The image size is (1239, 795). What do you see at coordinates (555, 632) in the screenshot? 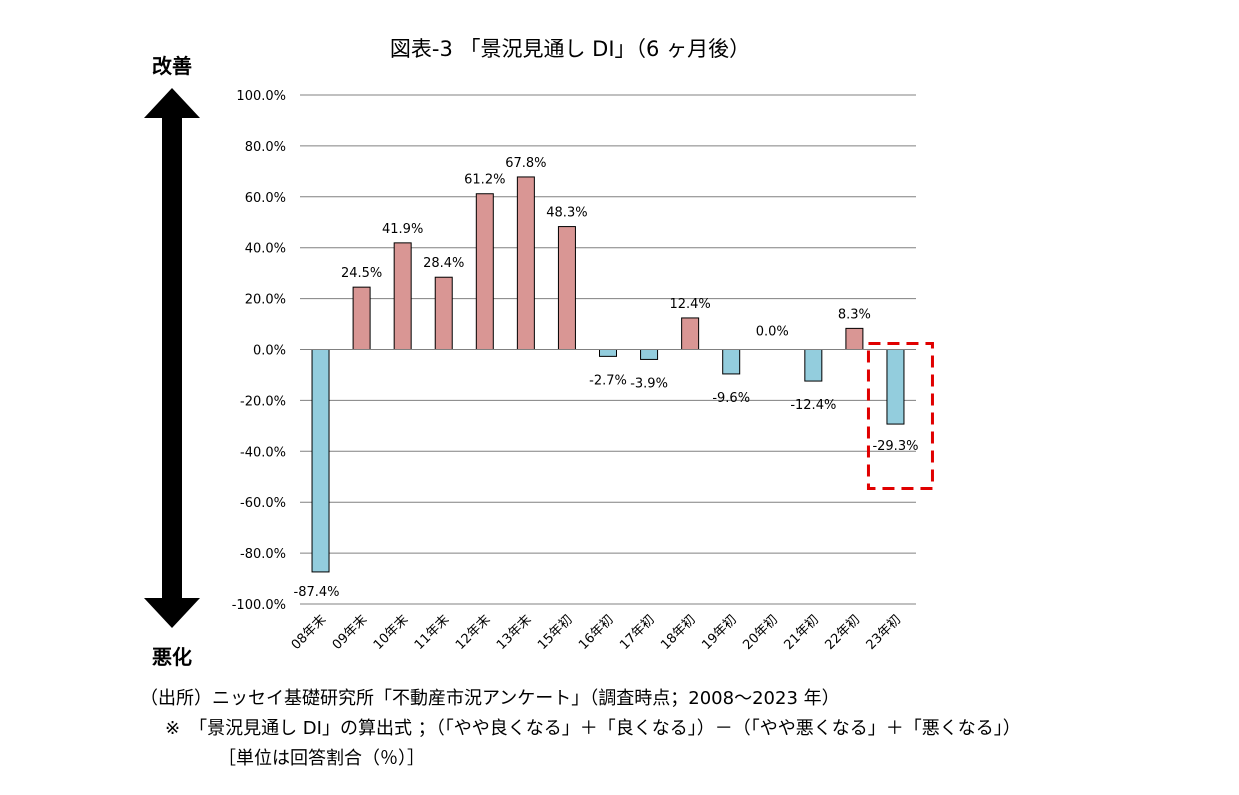
I see `x-tick-label: 15年初` at bounding box center [555, 632].